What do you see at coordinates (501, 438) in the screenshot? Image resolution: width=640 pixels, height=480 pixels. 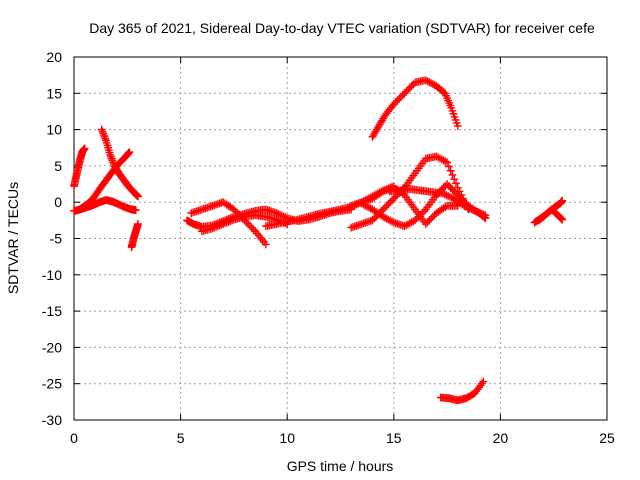 I see `x-tick-label: 20` at bounding box center [501, 438].